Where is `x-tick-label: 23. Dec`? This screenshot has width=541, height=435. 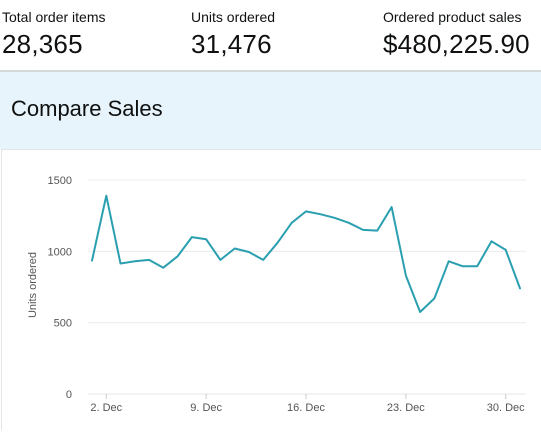
x-tick-label: 23. Dec is located at coordinates (406, 408).